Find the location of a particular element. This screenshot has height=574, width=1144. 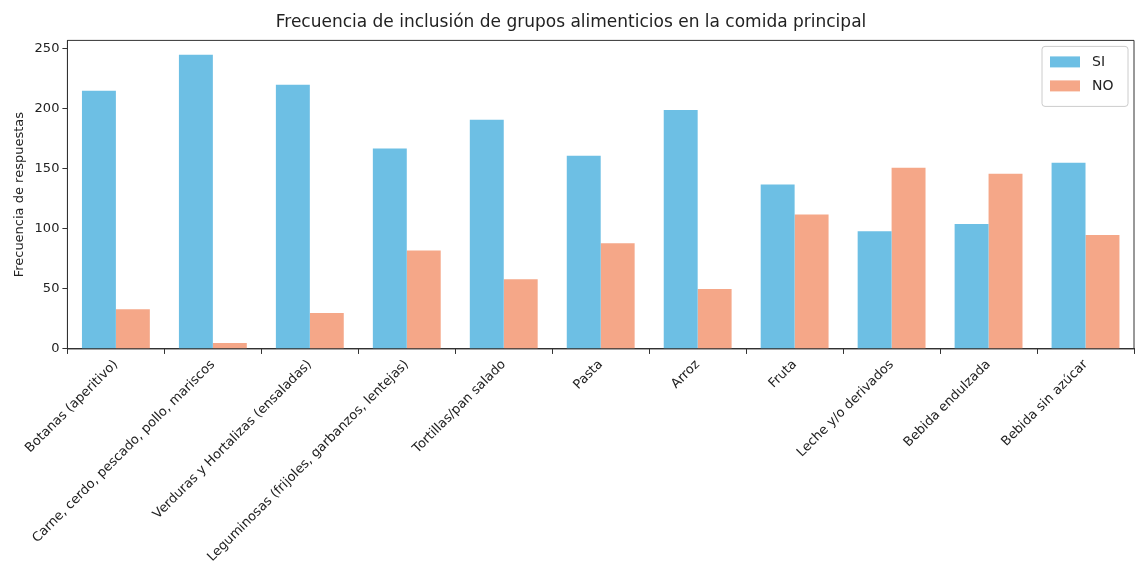

y-axis-title: Frecuencia de respuestas is located at coordinates (19, 194).